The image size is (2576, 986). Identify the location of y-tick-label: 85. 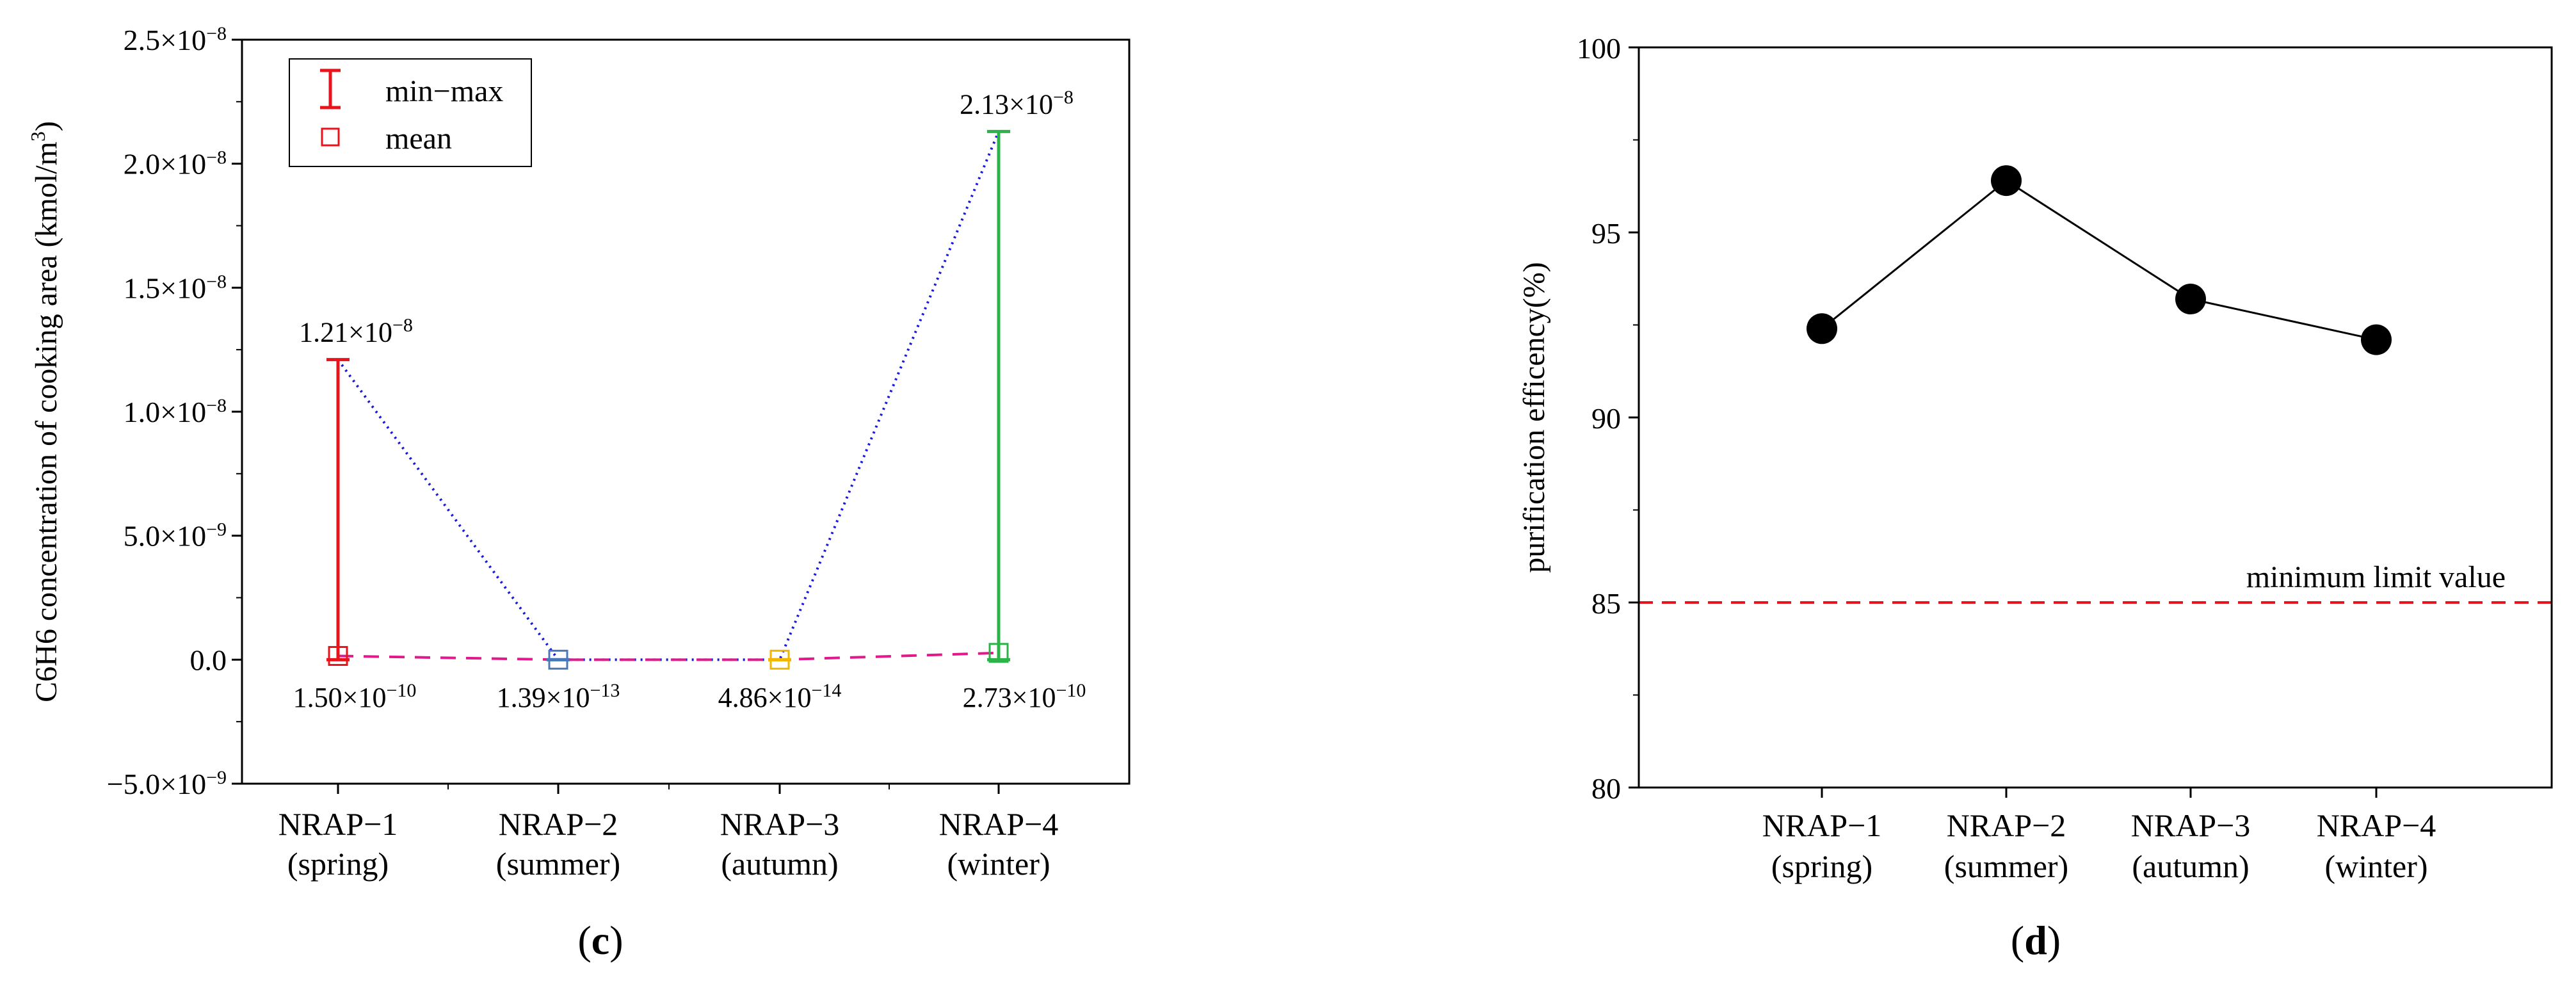
(1606, 603).